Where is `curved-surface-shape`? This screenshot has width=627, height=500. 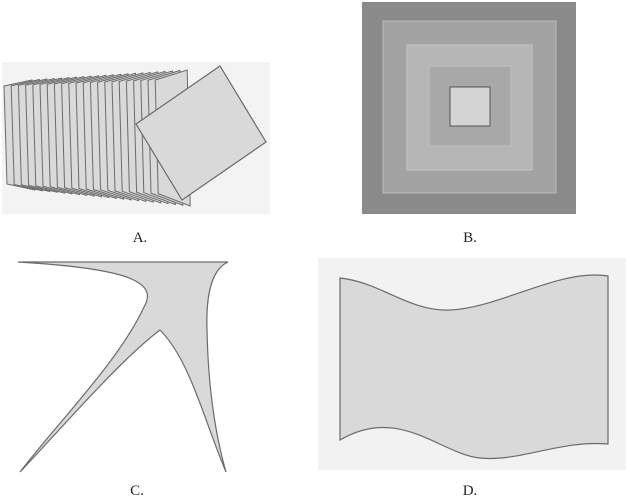
curved-surface-shape is located at coordinates (123, 367).